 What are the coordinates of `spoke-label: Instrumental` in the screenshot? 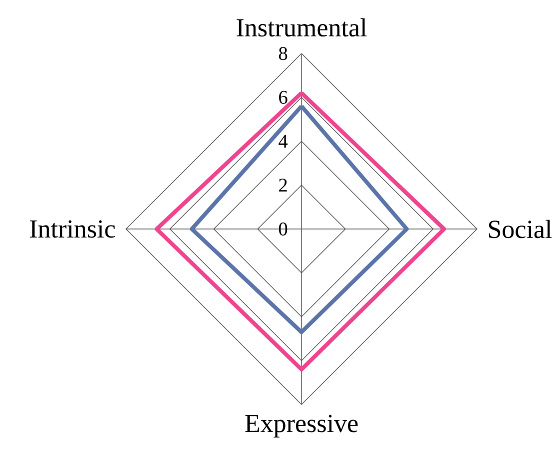 It's located at (301, 27).